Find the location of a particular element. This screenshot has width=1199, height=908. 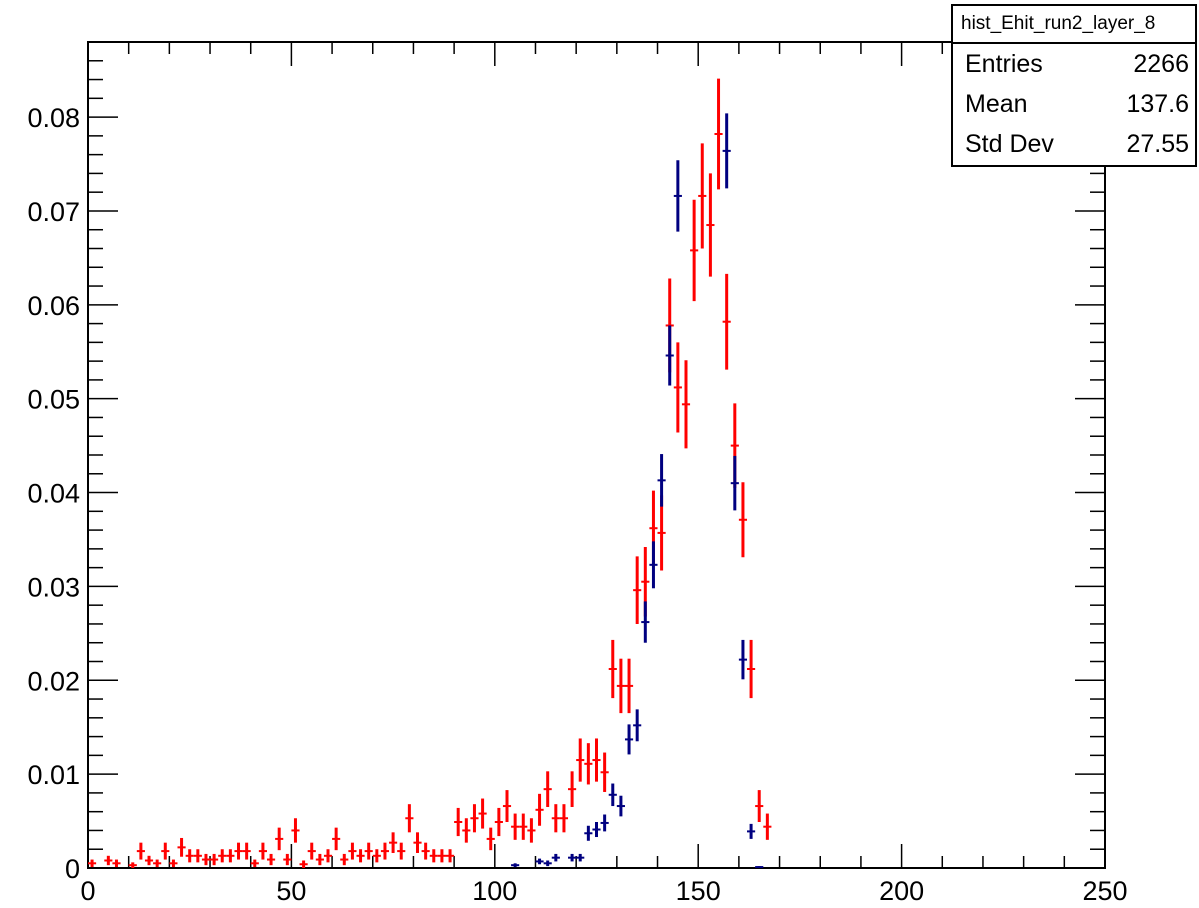

stats-value: 27.55 is located at coordinates (1157, 144).